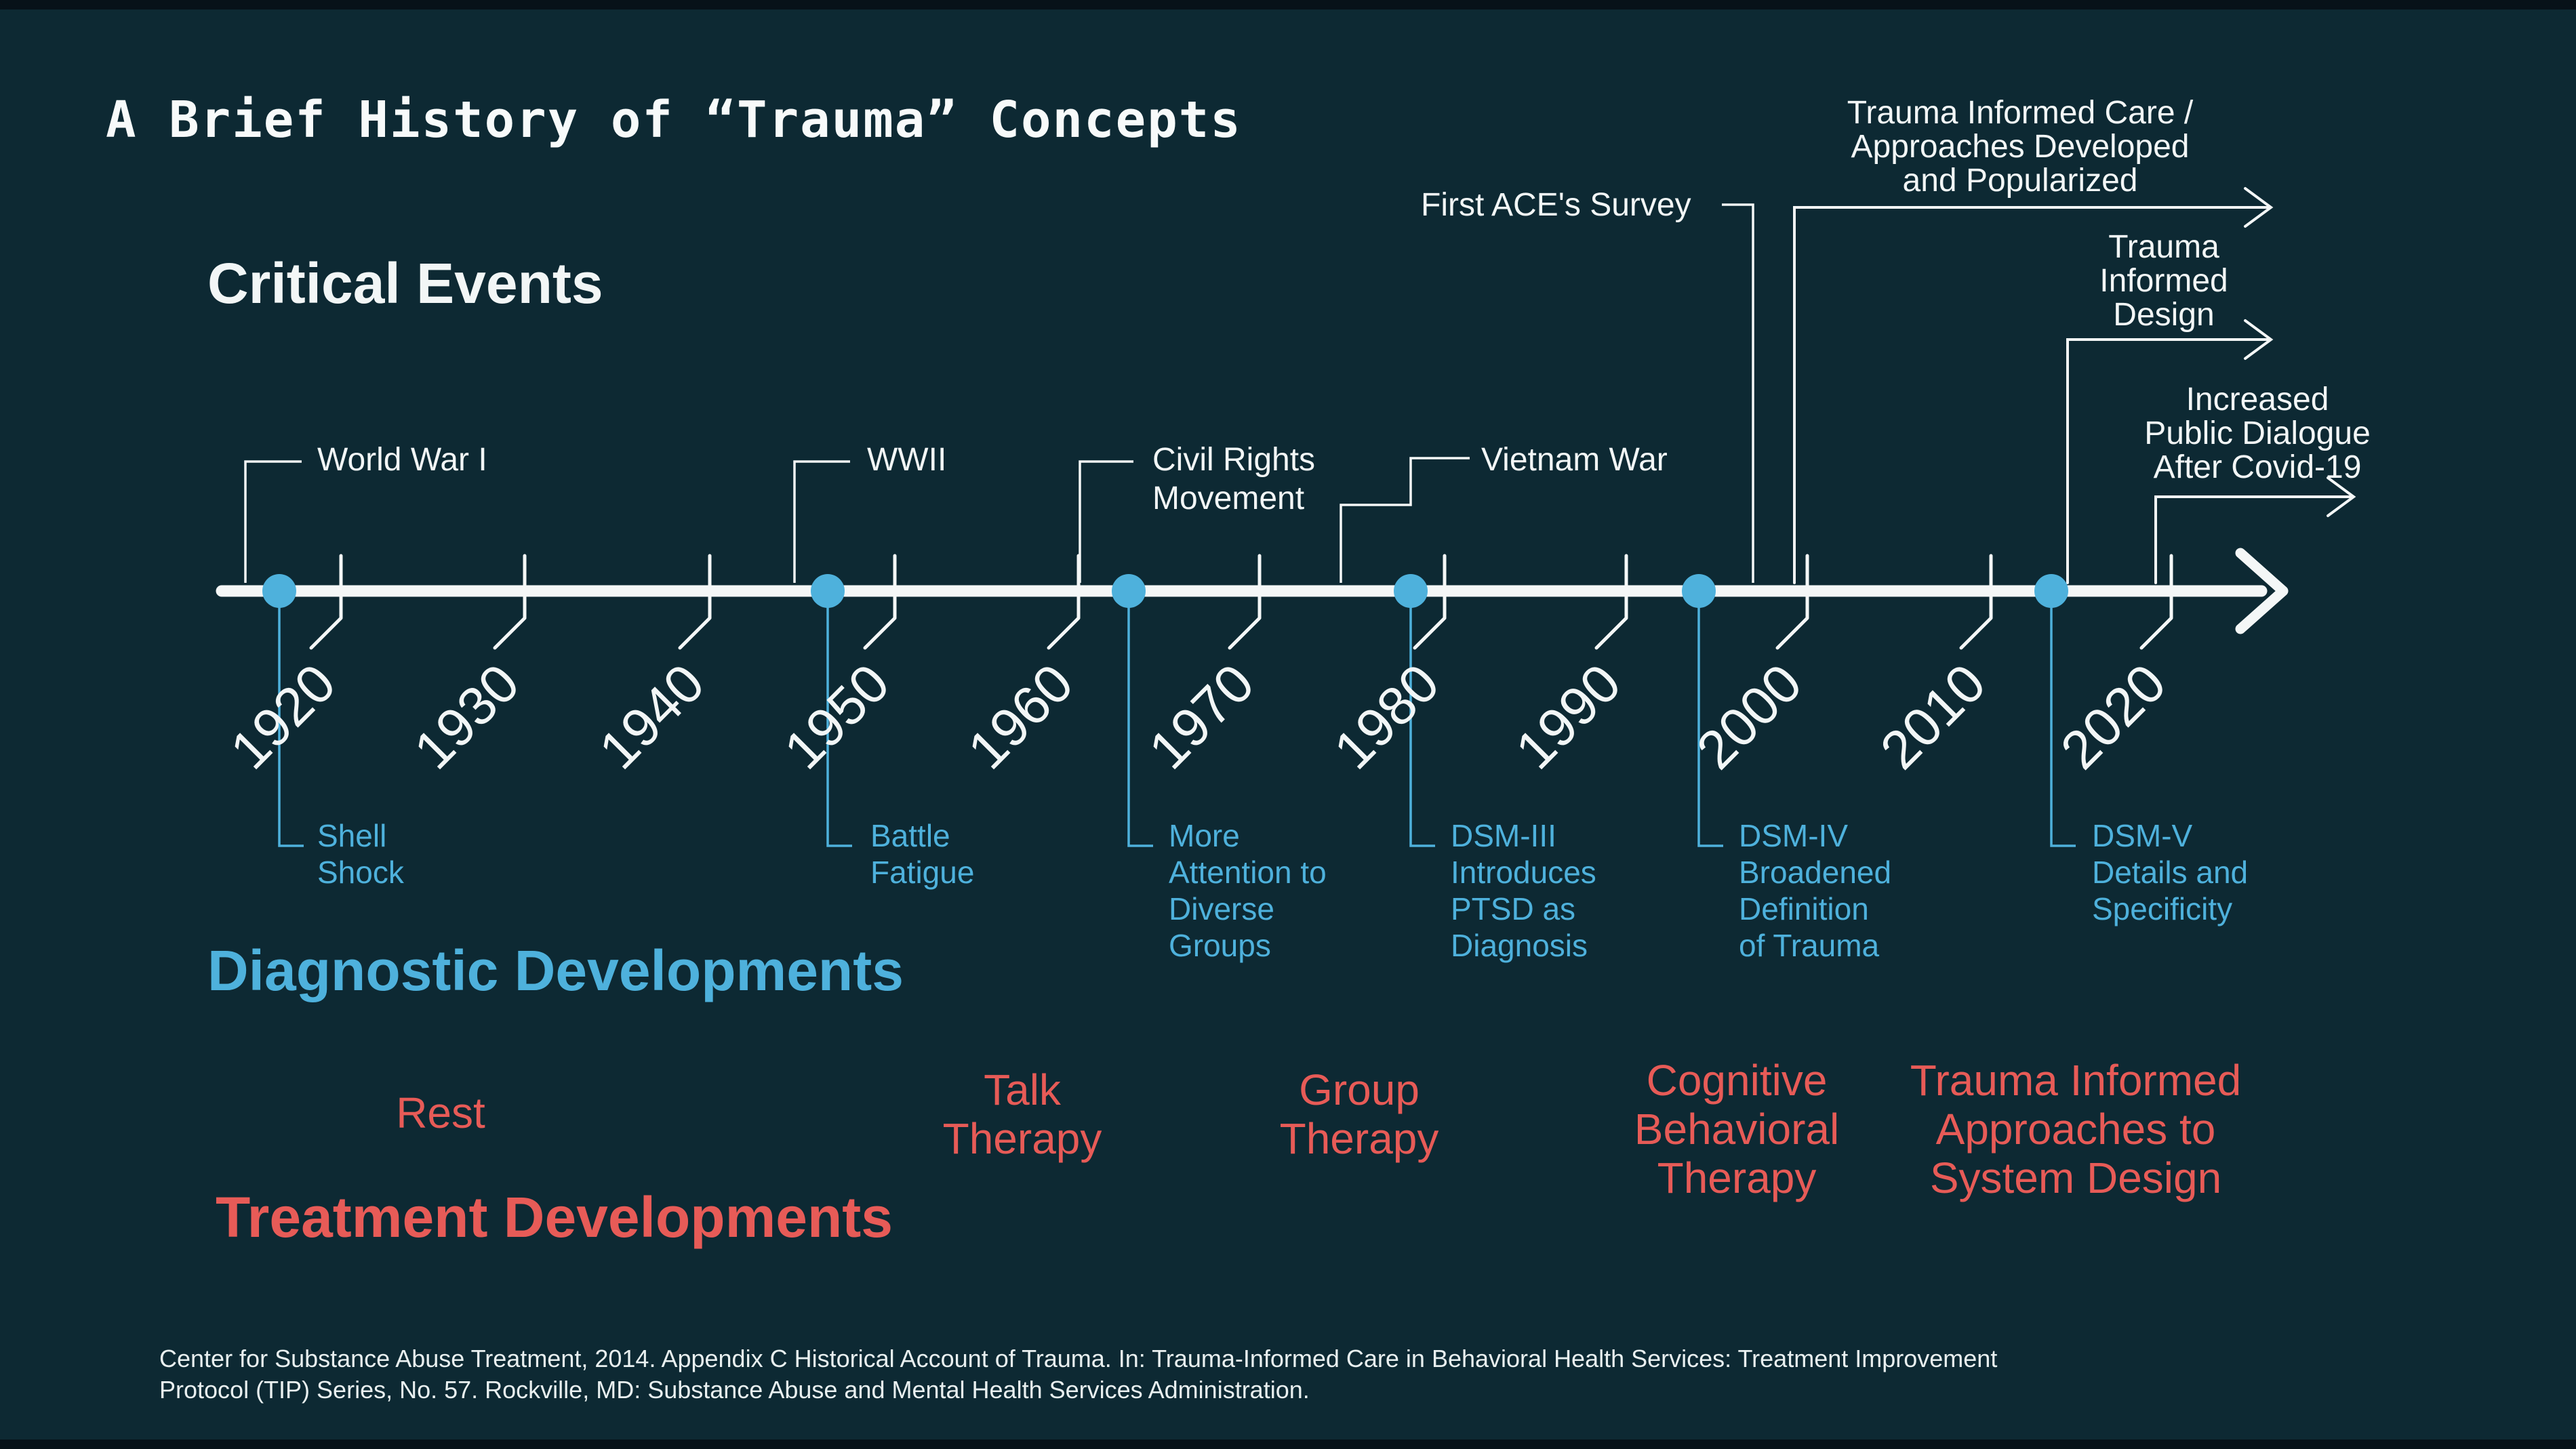 The image size is (2576, 1449). What do you see at coordinates (1288, 4) in the screenshot?
I see `top-letterbox` at bounding box center [1288, 4].